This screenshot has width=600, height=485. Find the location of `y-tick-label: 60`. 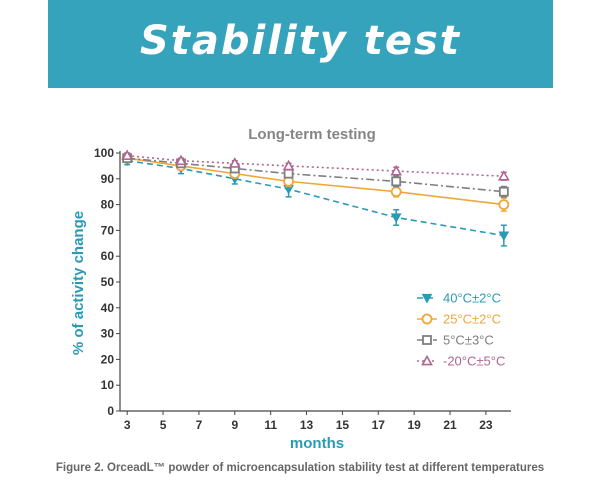

y-tick-label: 60 is located at coordinates (108, 256).